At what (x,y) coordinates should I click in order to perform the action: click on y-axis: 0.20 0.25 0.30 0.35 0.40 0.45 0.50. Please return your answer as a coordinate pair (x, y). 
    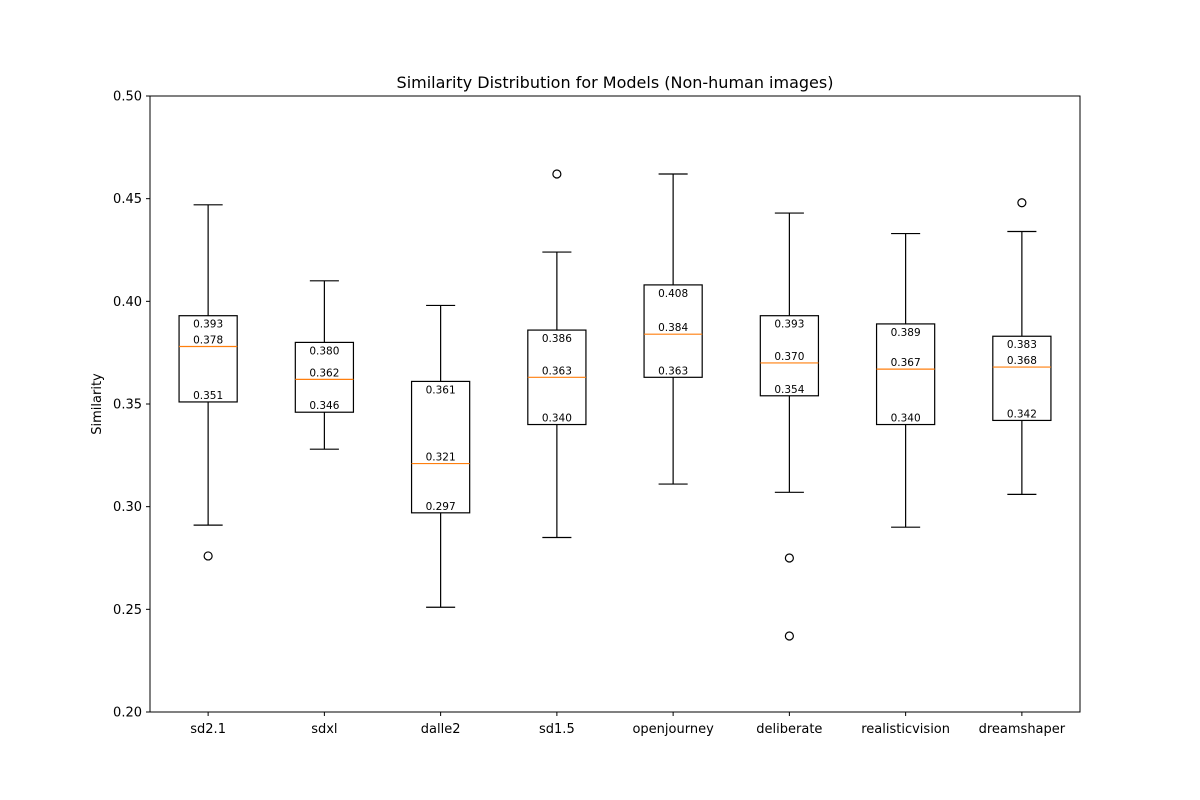
    Looking at the image, I should click on (131, 405).